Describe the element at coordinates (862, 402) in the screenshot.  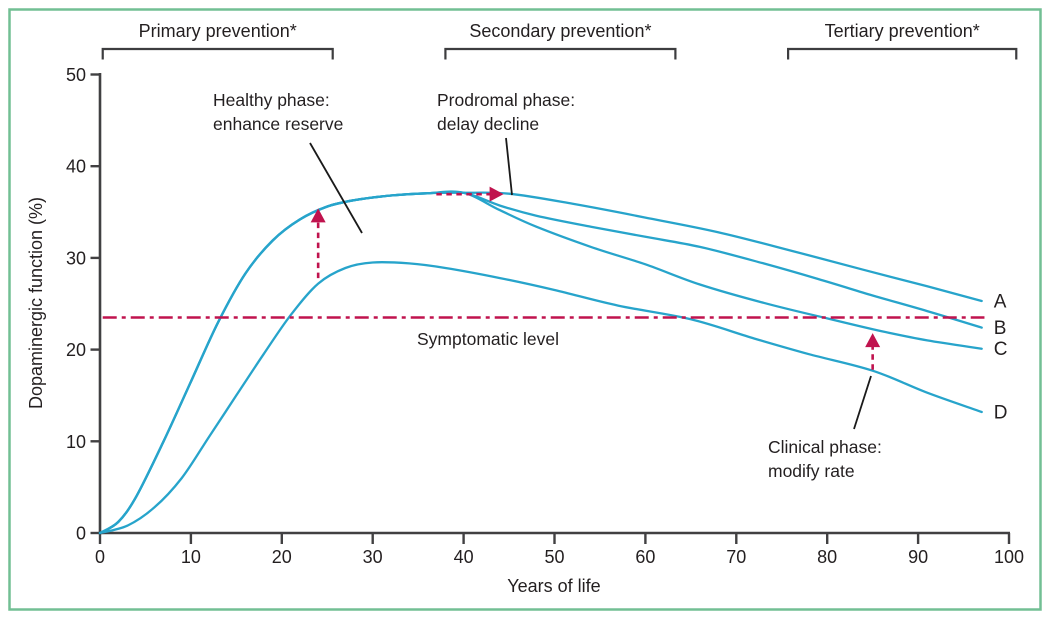
I see `annotation-pointer-clinical-phase` at that location.